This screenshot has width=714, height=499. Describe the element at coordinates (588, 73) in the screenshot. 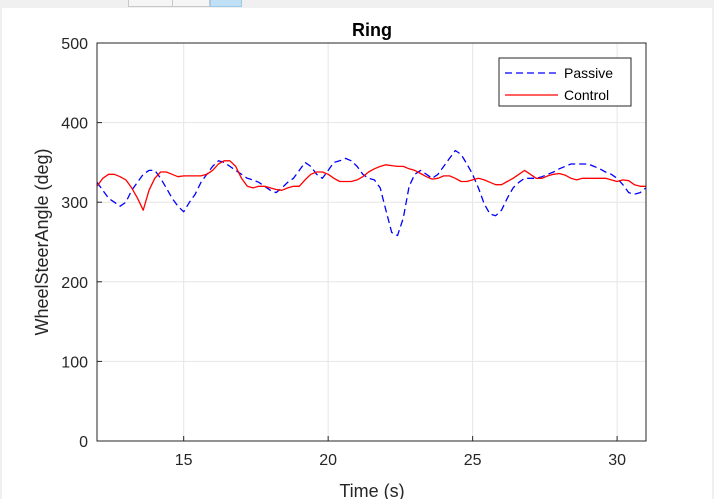

I see `legend-label-passive: Passive` at that location.